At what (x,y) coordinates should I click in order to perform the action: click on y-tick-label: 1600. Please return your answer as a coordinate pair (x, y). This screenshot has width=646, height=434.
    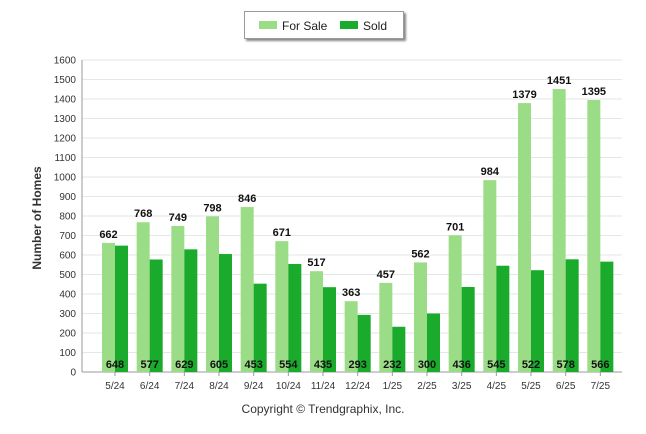
    Looking at the image, I should click on (65, 61).